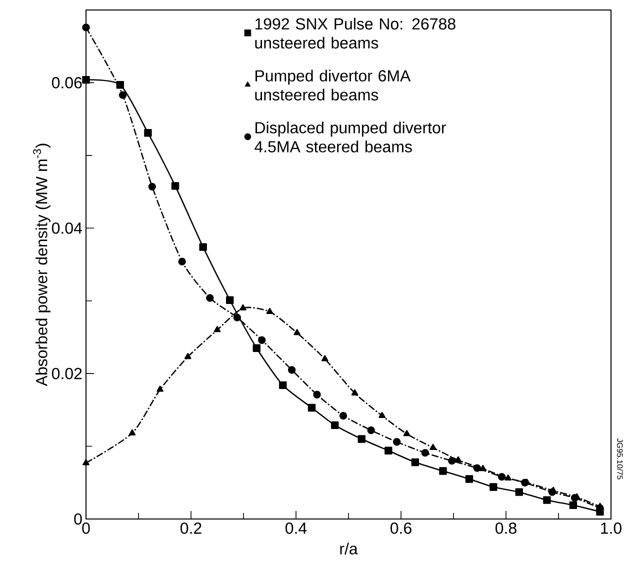 This screenshot has width=629, height=575. I want to click on y-tick-label: 0, so click(78, 519).